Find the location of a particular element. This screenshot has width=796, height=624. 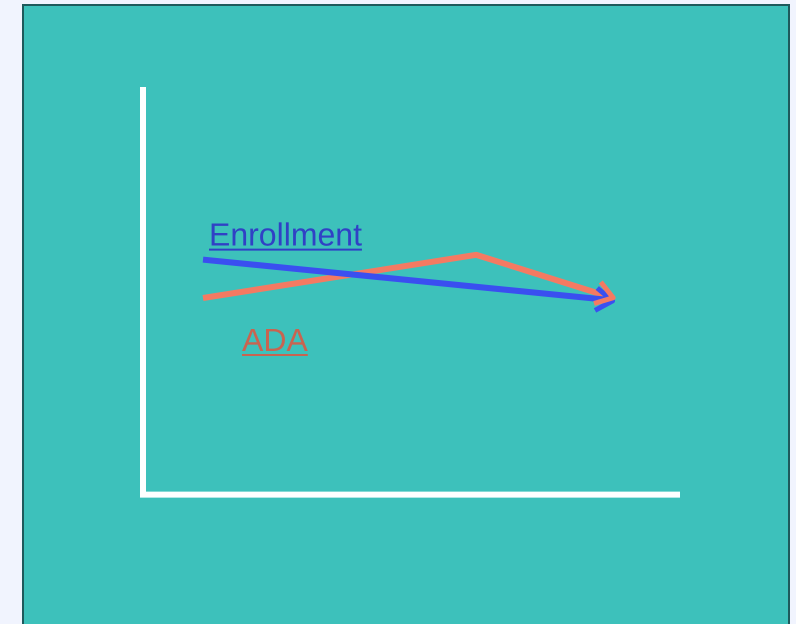

series-label: ADA is located at coordinates (275, 340).